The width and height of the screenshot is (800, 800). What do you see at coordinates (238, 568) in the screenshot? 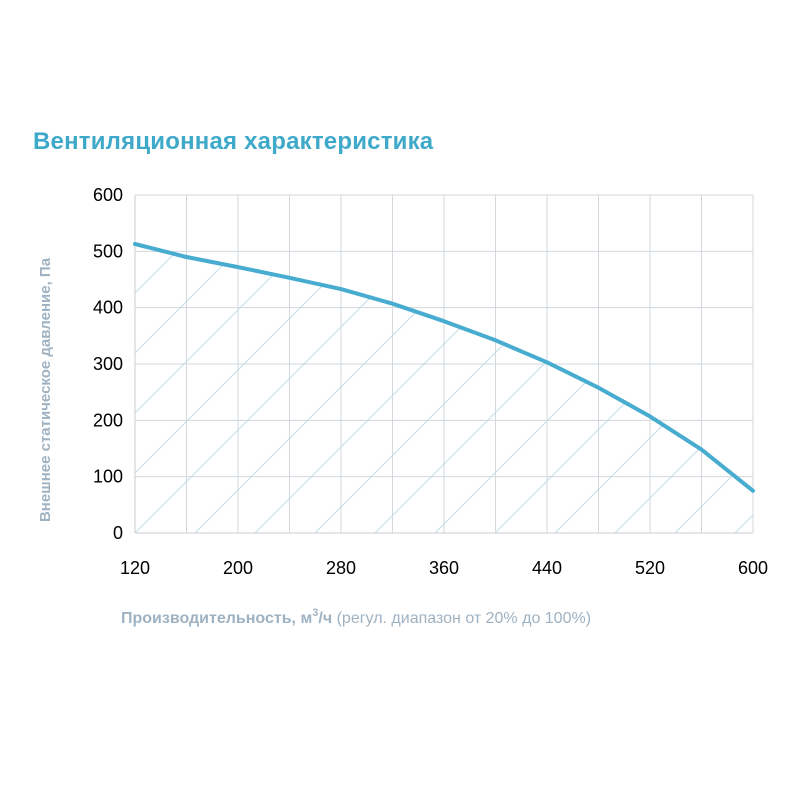
I see `x-tick-label: 200` at bounding box center [238, 568].